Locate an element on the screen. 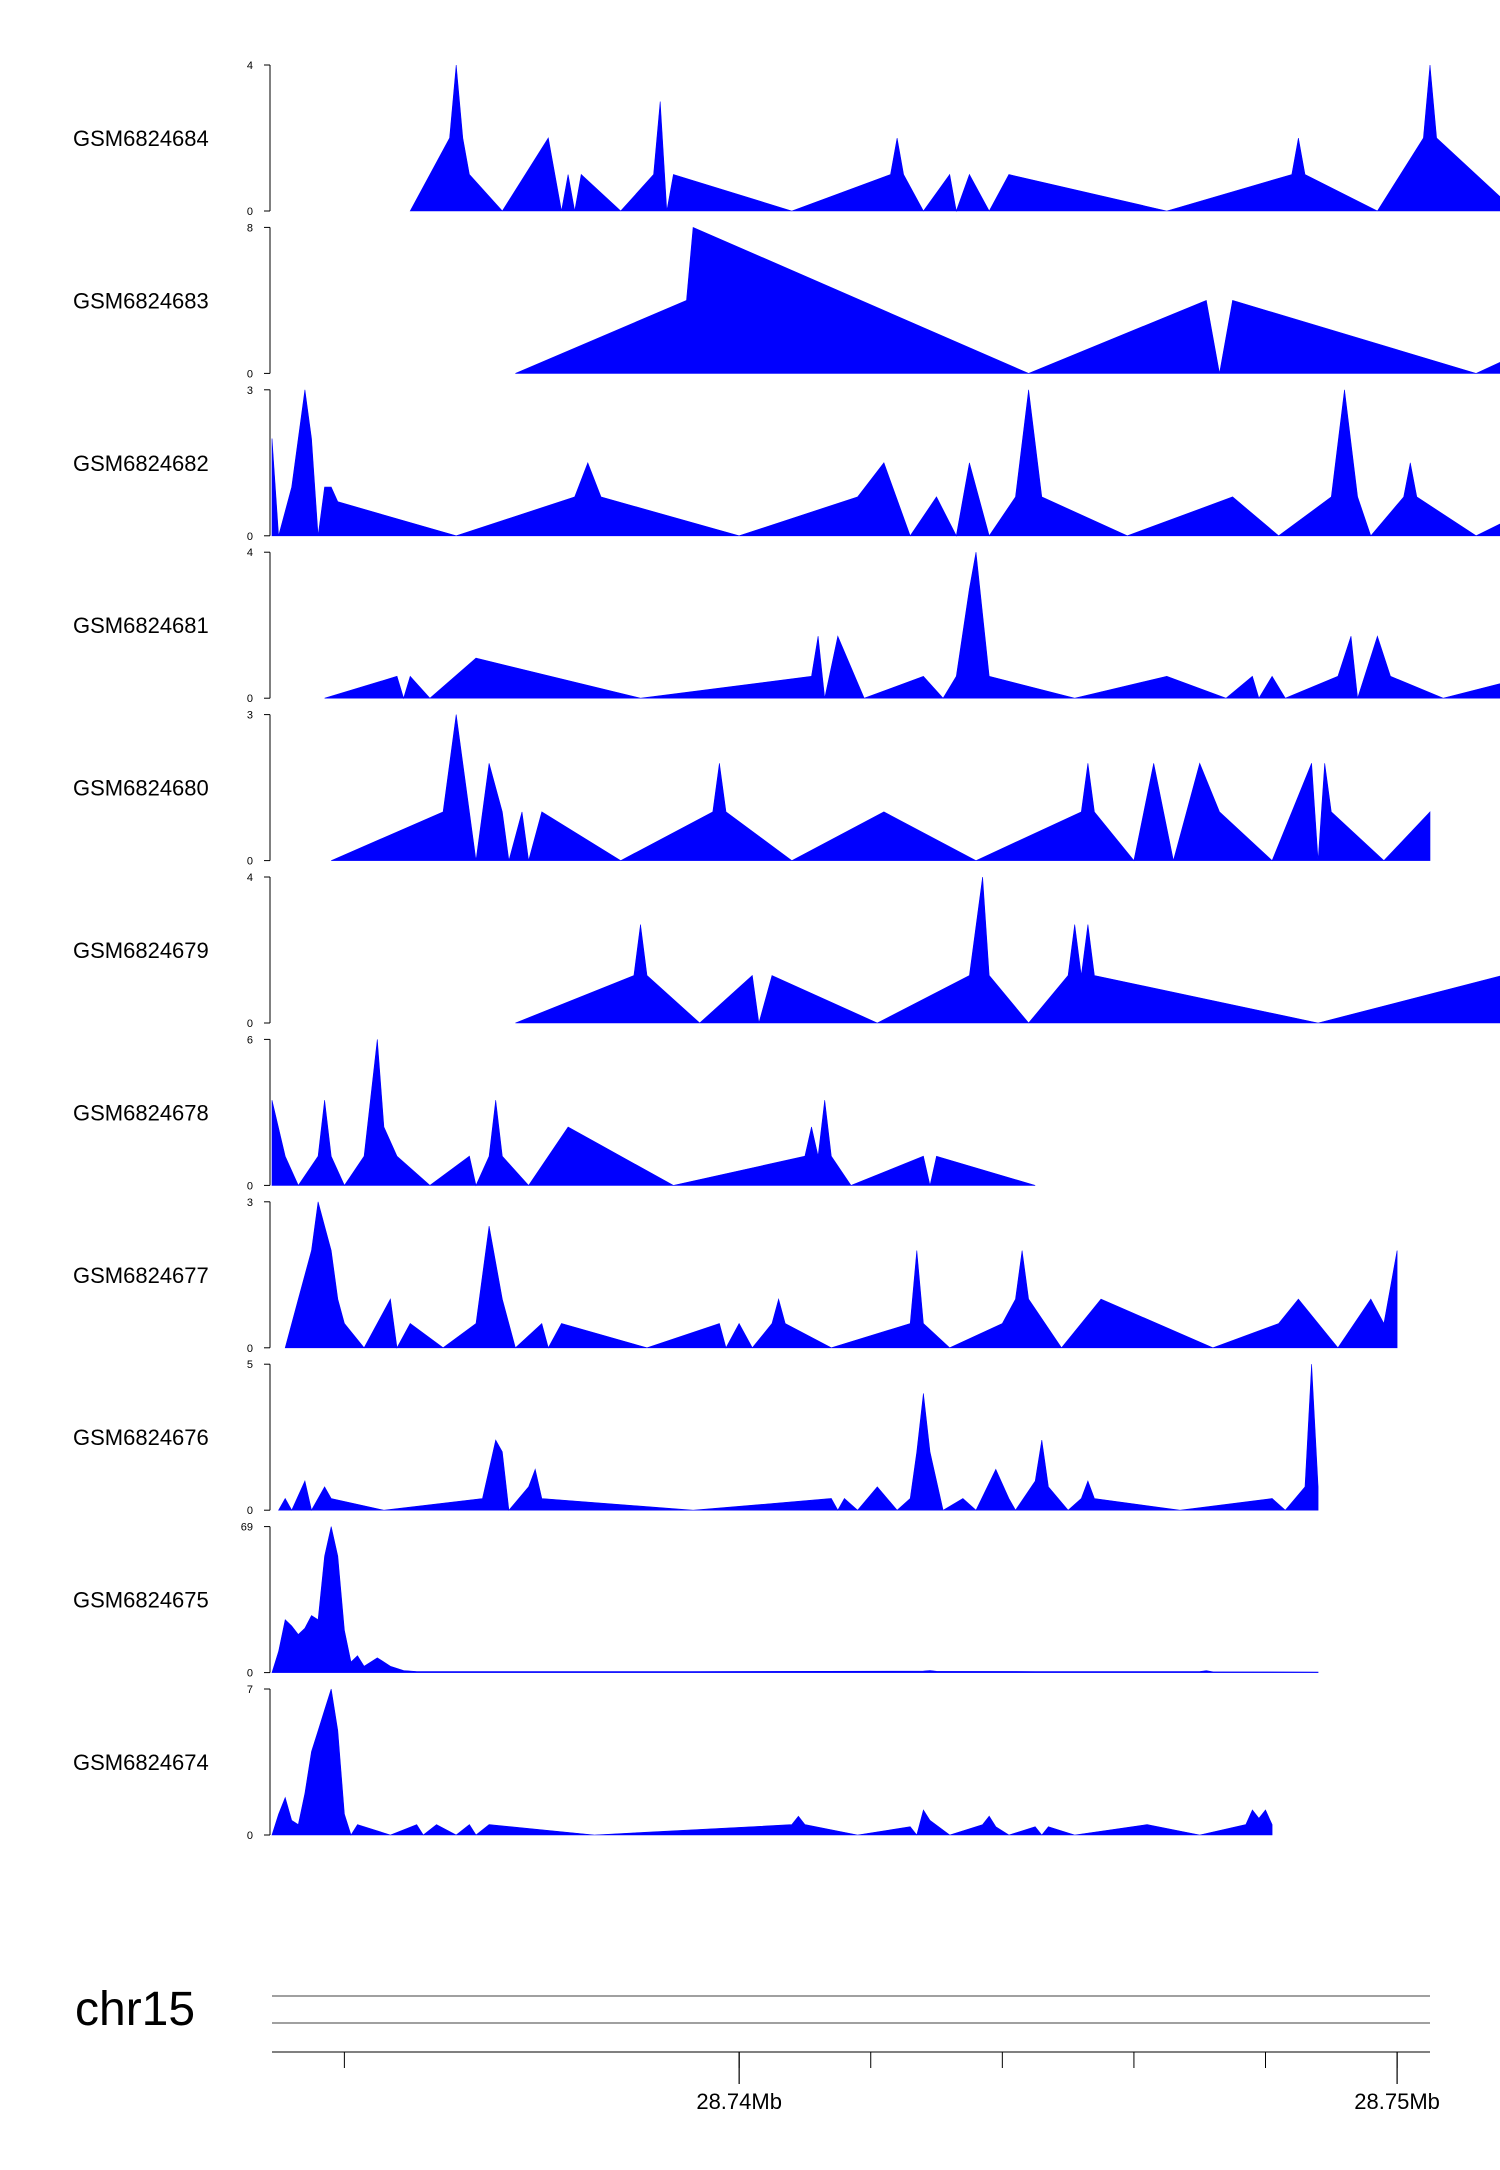 The width and height of the screenshot is (1500, 2170). track-label: GSM6824684 is located at coordinates (141, 138).